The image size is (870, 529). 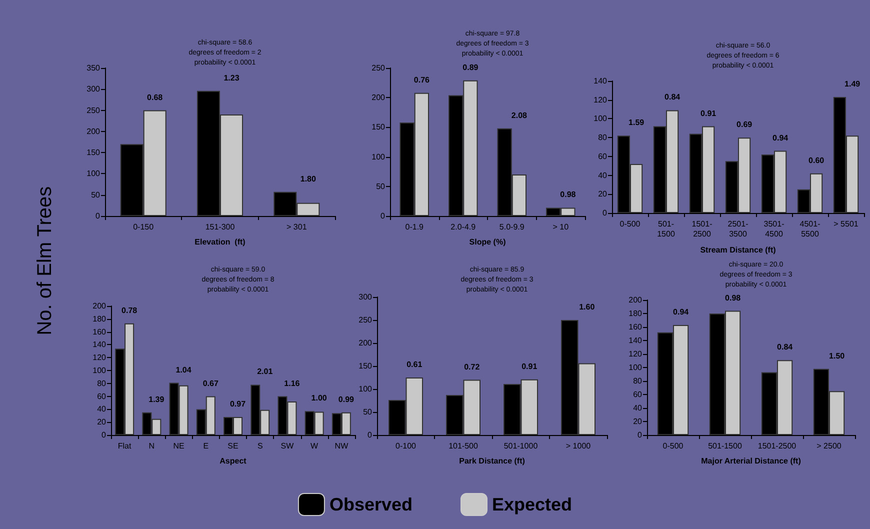 What do you see at coordinates (308, 179) in the screenshot?
I see `annotation: 1.80` at bounding box center [308, 179].